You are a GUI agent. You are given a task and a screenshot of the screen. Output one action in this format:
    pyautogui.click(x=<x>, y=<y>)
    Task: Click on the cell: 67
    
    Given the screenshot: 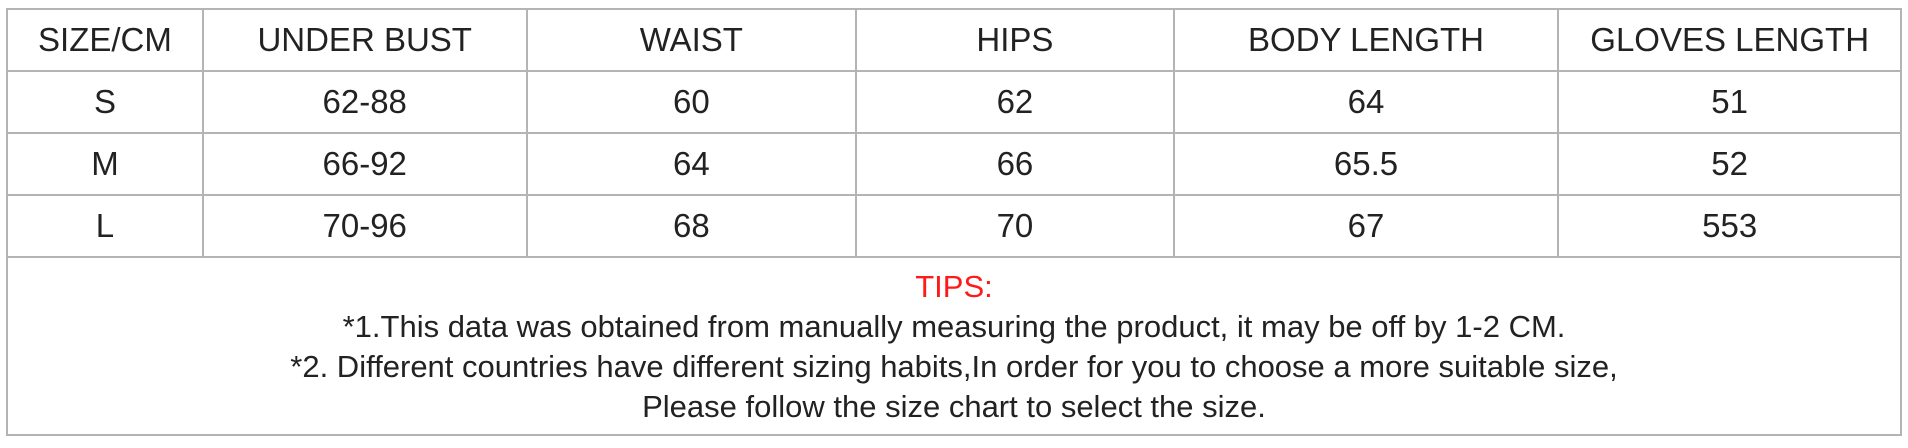 What is the action you would take?
    pyautogui.click(x=1366, y=226)
    